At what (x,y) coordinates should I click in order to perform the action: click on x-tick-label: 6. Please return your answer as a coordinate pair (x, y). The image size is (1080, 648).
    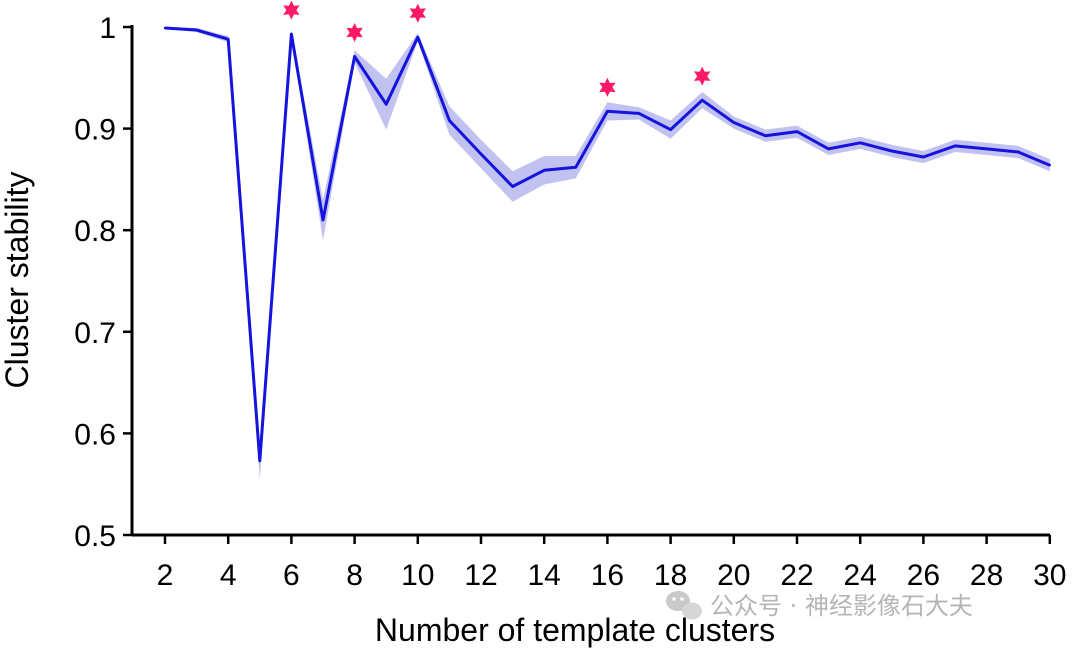
    Looking at the image, I should click on (291, 575).